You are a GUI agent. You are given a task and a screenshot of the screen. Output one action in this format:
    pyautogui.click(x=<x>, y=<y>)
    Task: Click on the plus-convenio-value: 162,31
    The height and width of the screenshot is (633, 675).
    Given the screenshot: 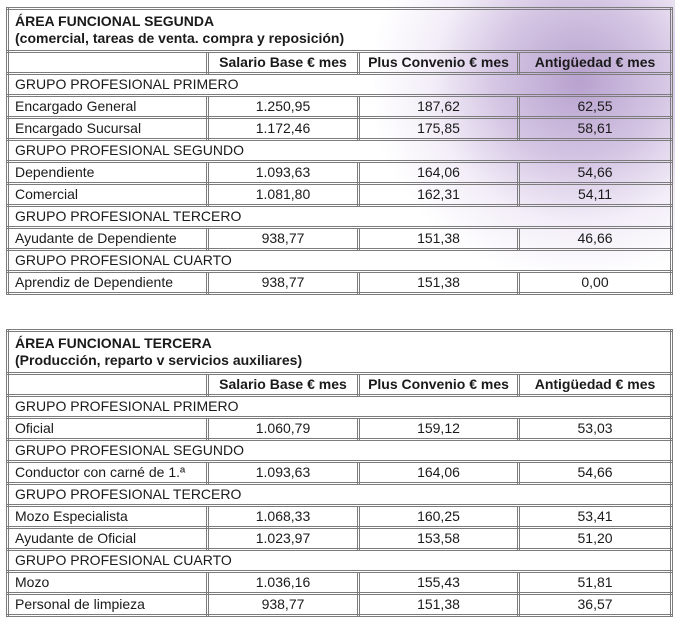 What is the action you would take?
    pyautogui.click(x=438, y=194)
    